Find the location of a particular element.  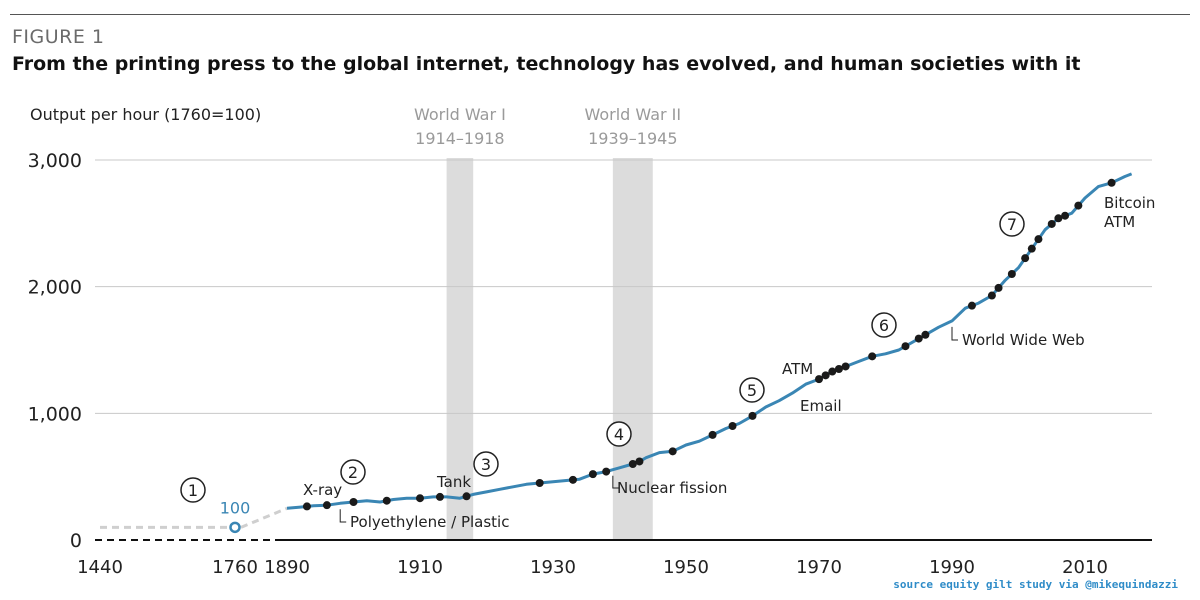

y-tick-label: 1,000 is located at coordinates (55, 414).